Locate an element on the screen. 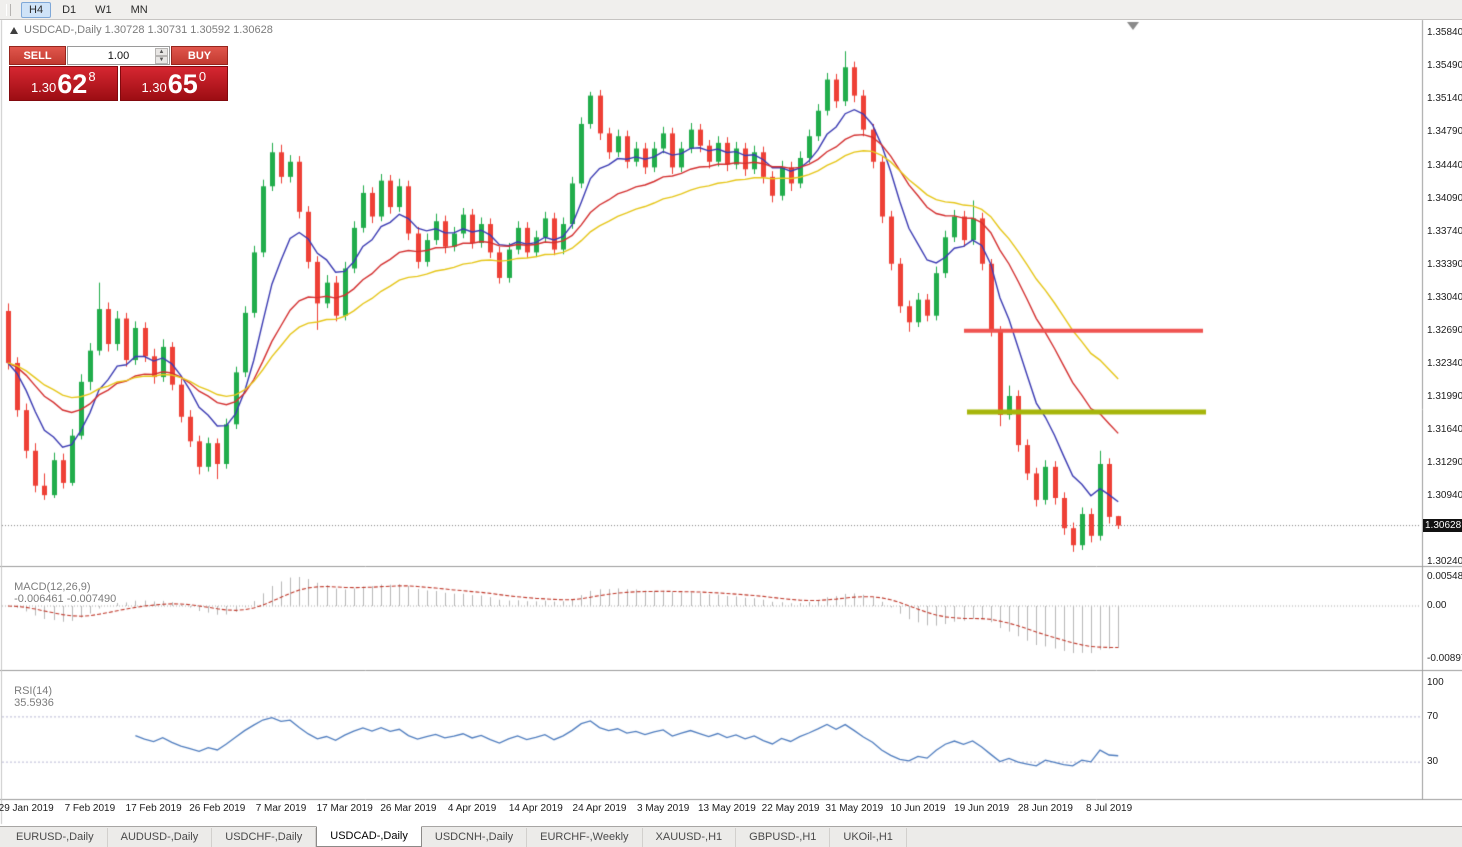 This screenshot has width=1462, height=847. date-axis-label: 31 May 2019 is located at coordinates (854, 808).